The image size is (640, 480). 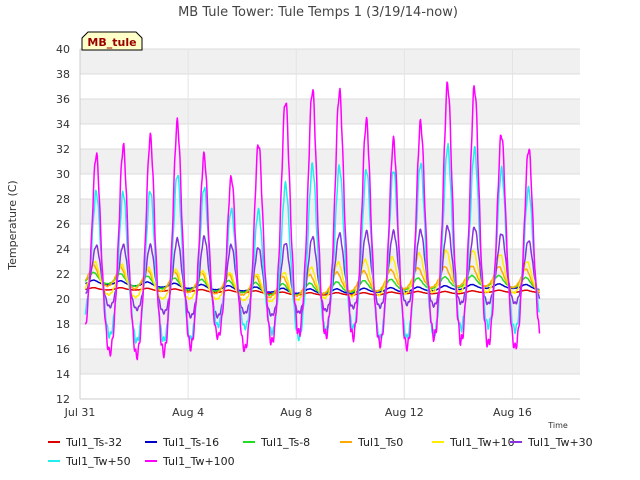 I want to click on y-tick-label: 18, so click(x=63, y=324).